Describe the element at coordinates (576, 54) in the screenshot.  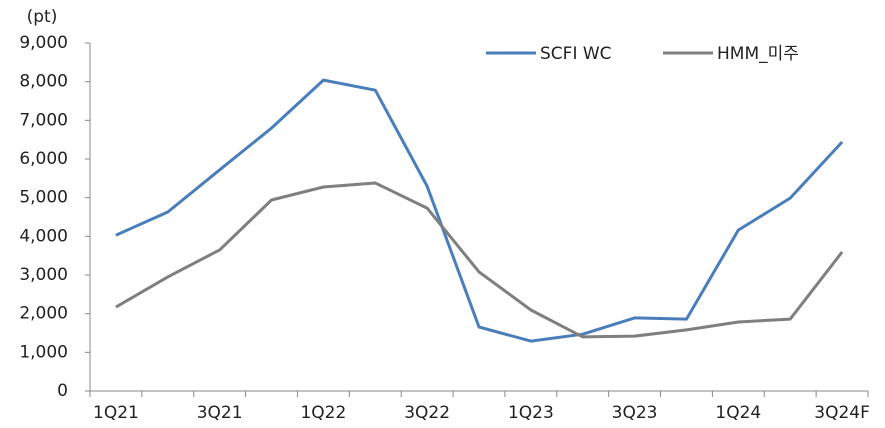
I see `legend-label: SCFI WC` at that location.